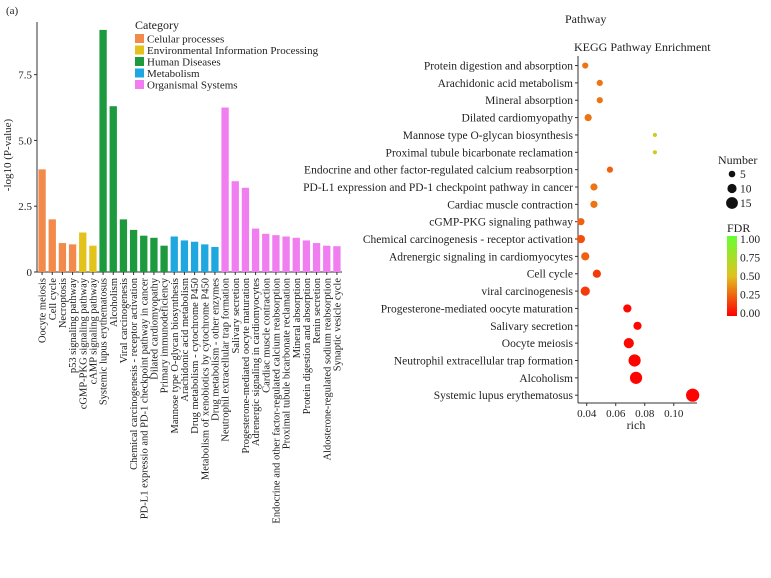  What do you see at coordinates (124, 320) in the screenshot?
I see `bar-x-tick-label: Viral carcinogenesis` at bounding box center [124, 320].